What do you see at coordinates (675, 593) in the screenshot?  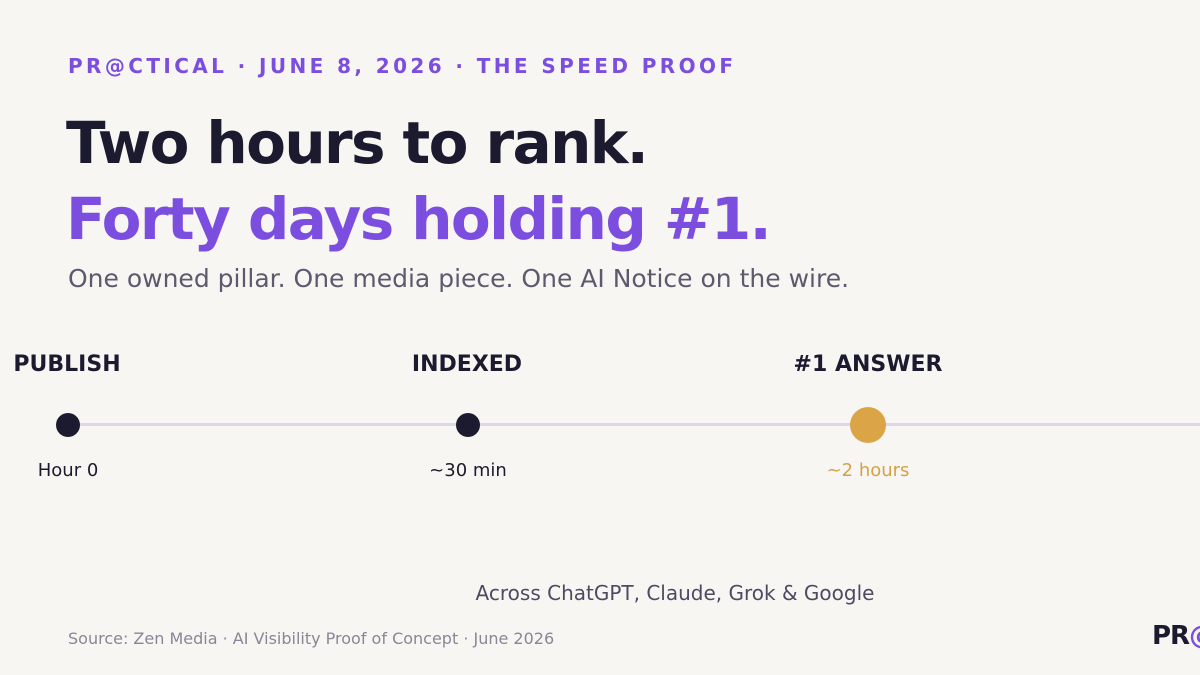 I see `platforms-caption: Across ChatGPT, Claude, Grok & Google` at bounding box center [675, 593].